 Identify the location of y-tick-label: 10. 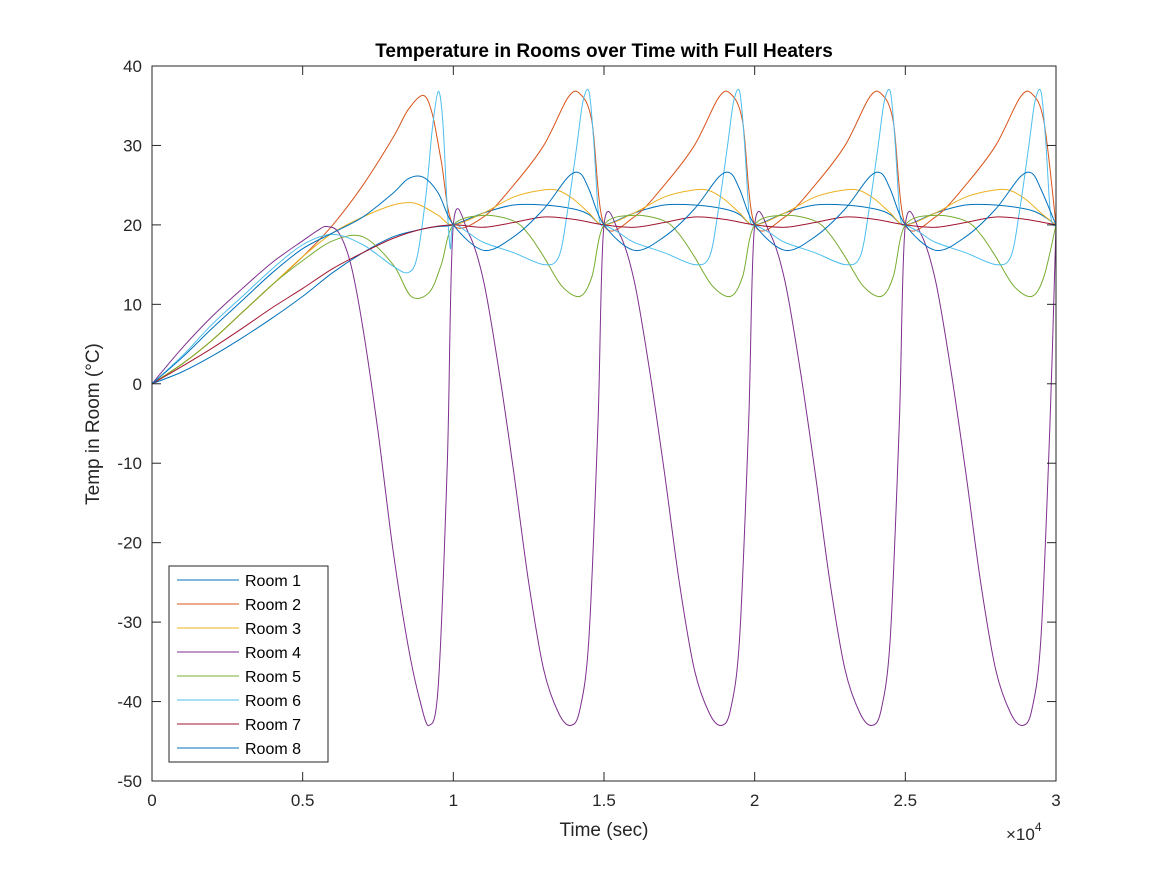
(132, 304).